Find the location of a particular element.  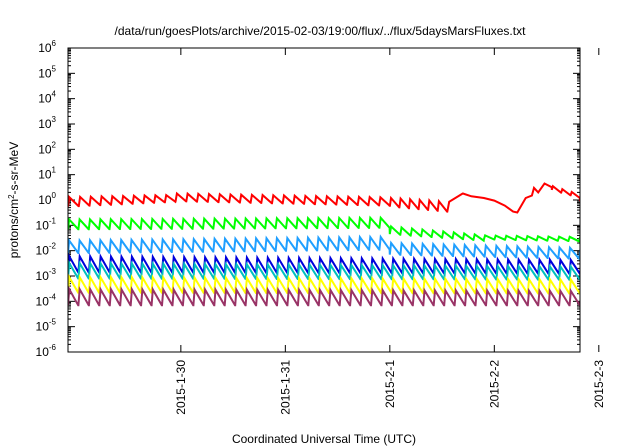

y-tick-label: 10⁻⁶ is located at coordinates (46, 351).